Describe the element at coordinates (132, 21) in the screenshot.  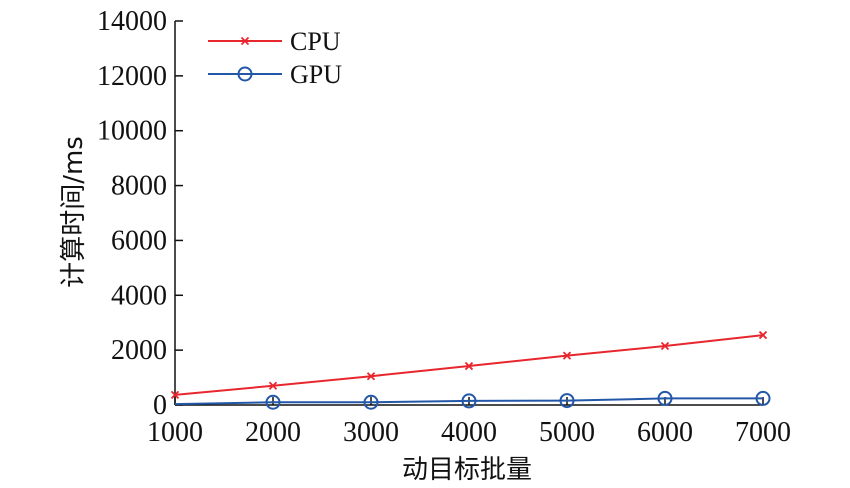
I see `y-tick-label: 14000` at that location.